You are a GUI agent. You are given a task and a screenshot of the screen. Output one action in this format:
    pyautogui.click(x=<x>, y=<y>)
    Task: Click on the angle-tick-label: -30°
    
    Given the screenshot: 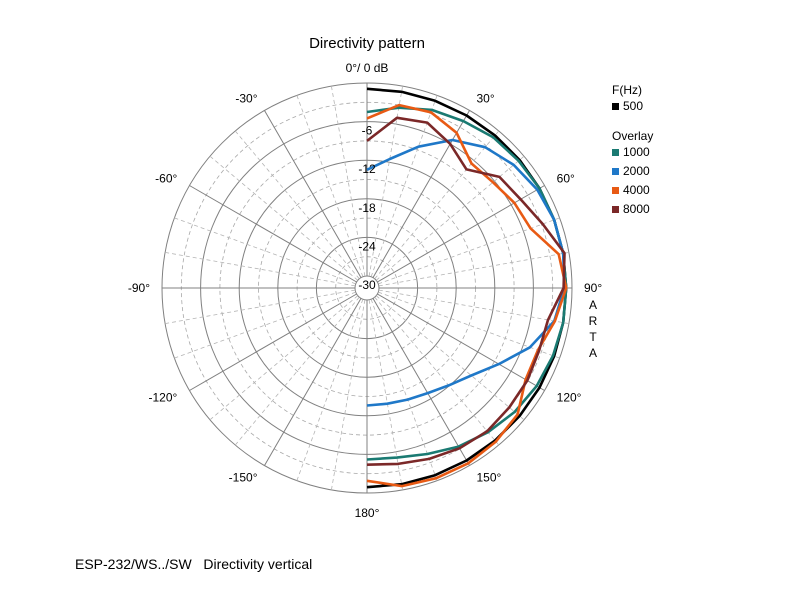 What is the action you would take?
    pyautogui.click(x=246, y=98)
    